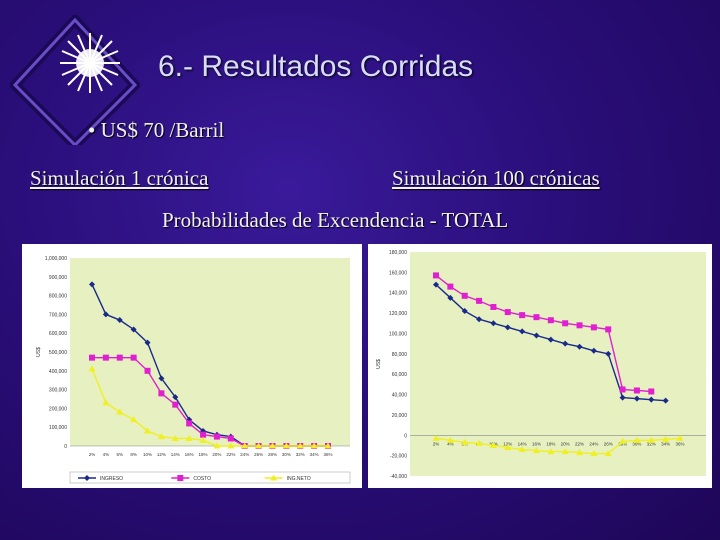  I want to click on chart-2-ytick-label: 0, so click(405, 436).